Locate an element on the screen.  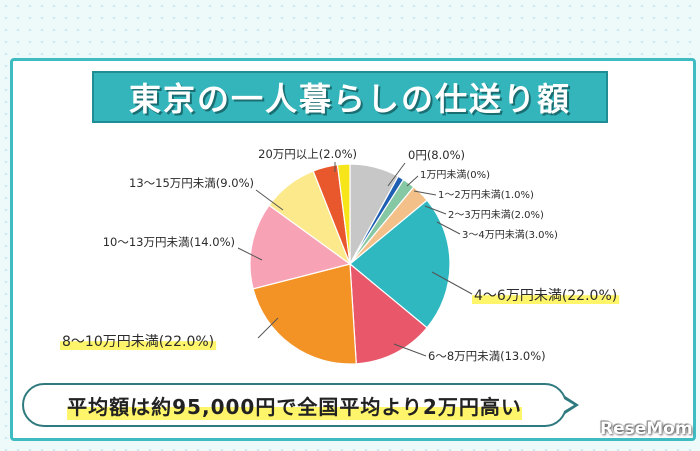
slice-label: 1万円未満(0%) is located at coordinates (455, 175).